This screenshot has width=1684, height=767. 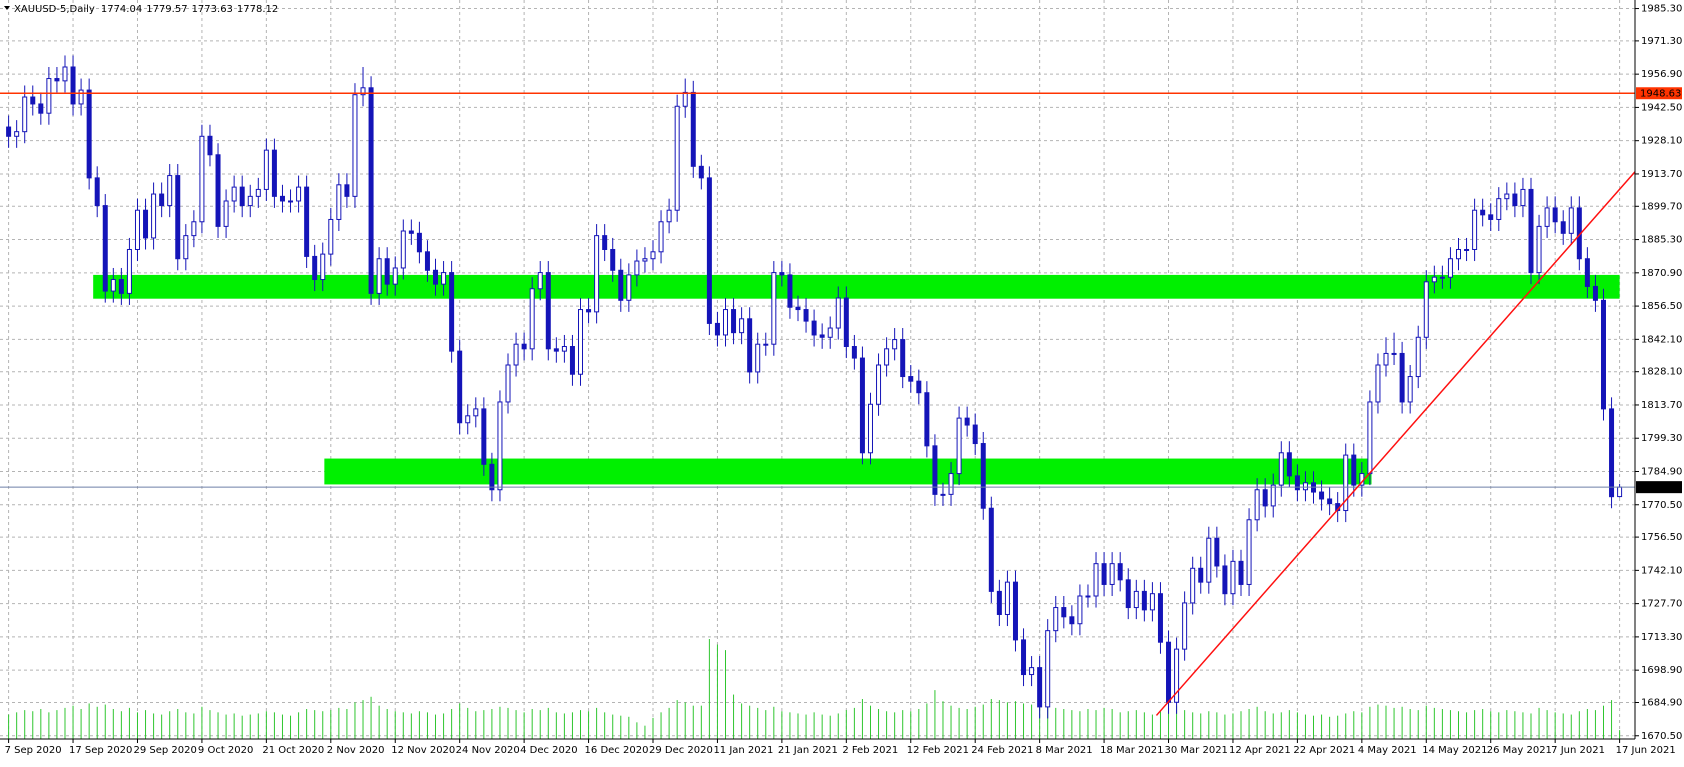 I want to click on x-tick-label: 9 Oct 2020, so click(x=225, y=750).